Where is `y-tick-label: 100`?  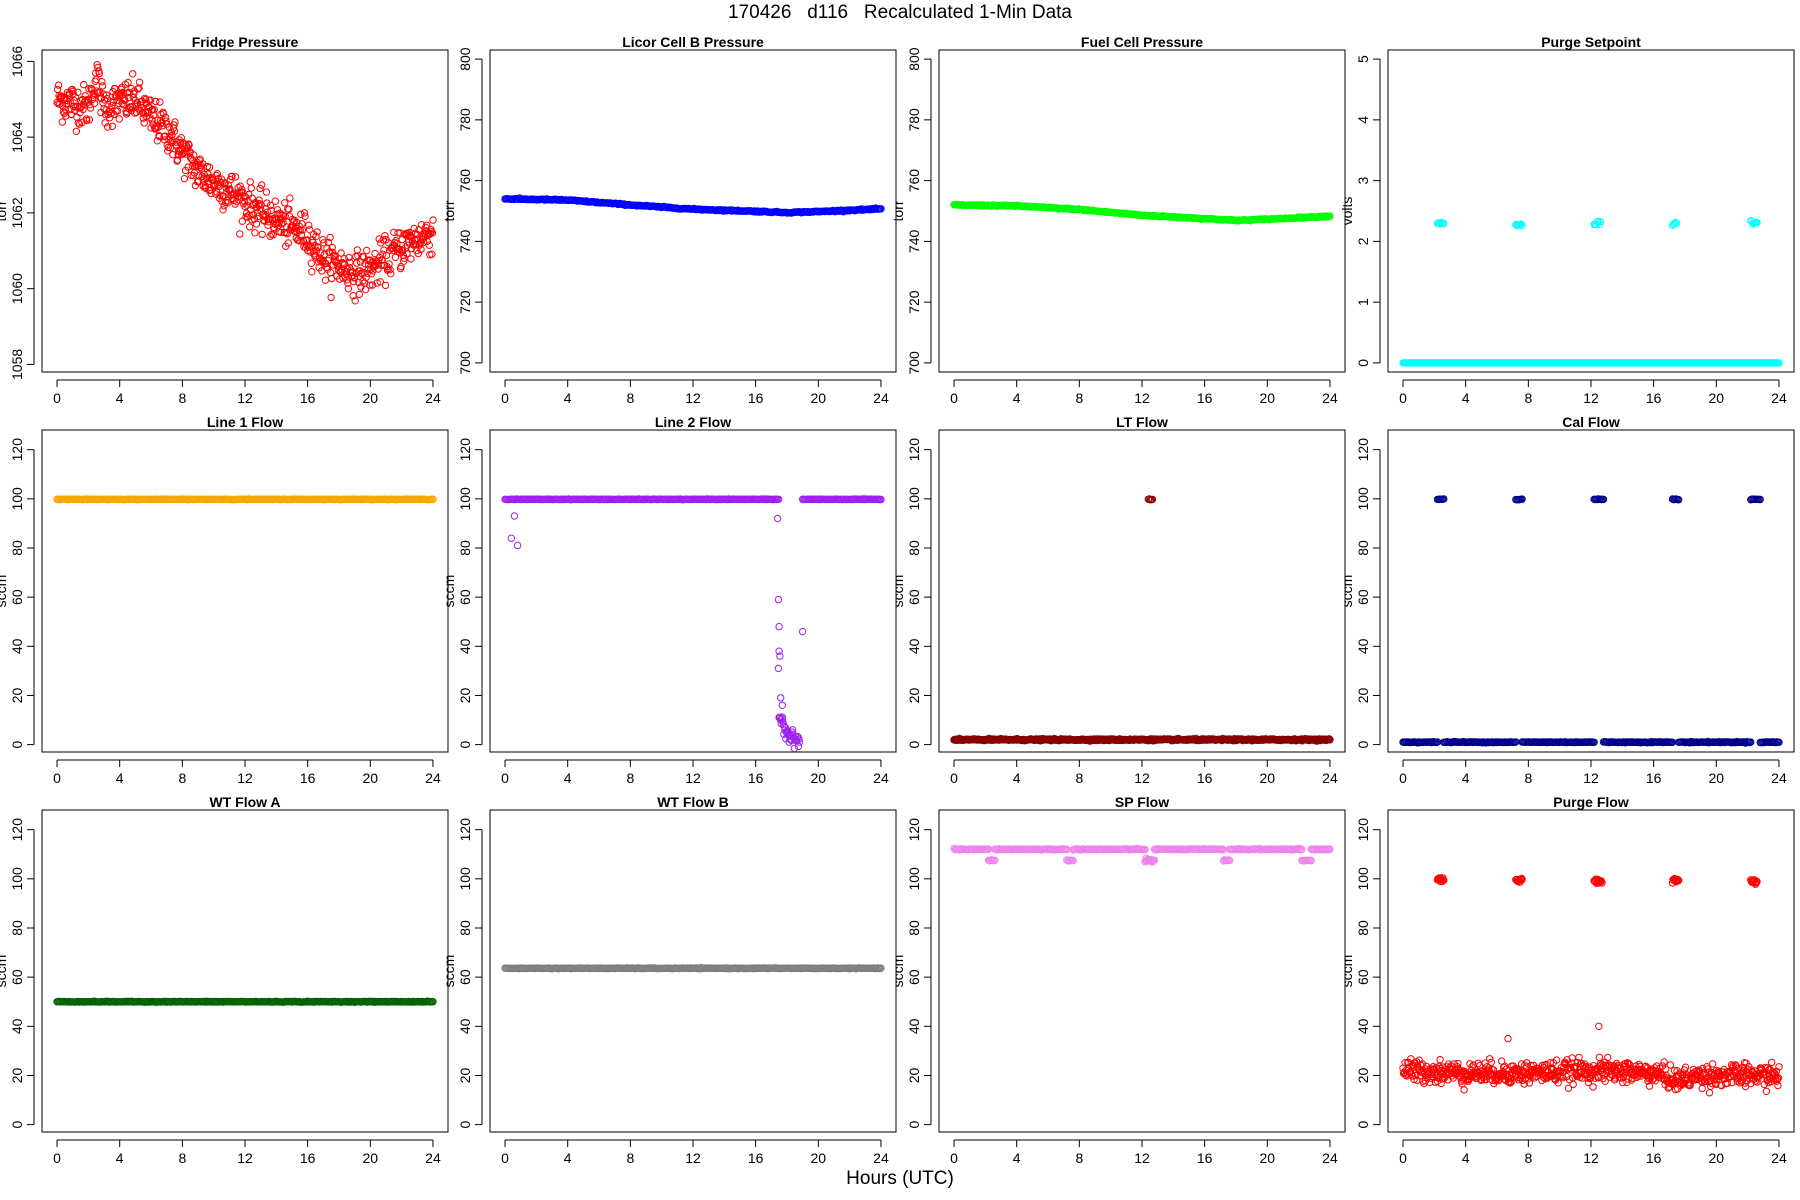
y-tick-label: 100 is located at coordinates (1363, 499).